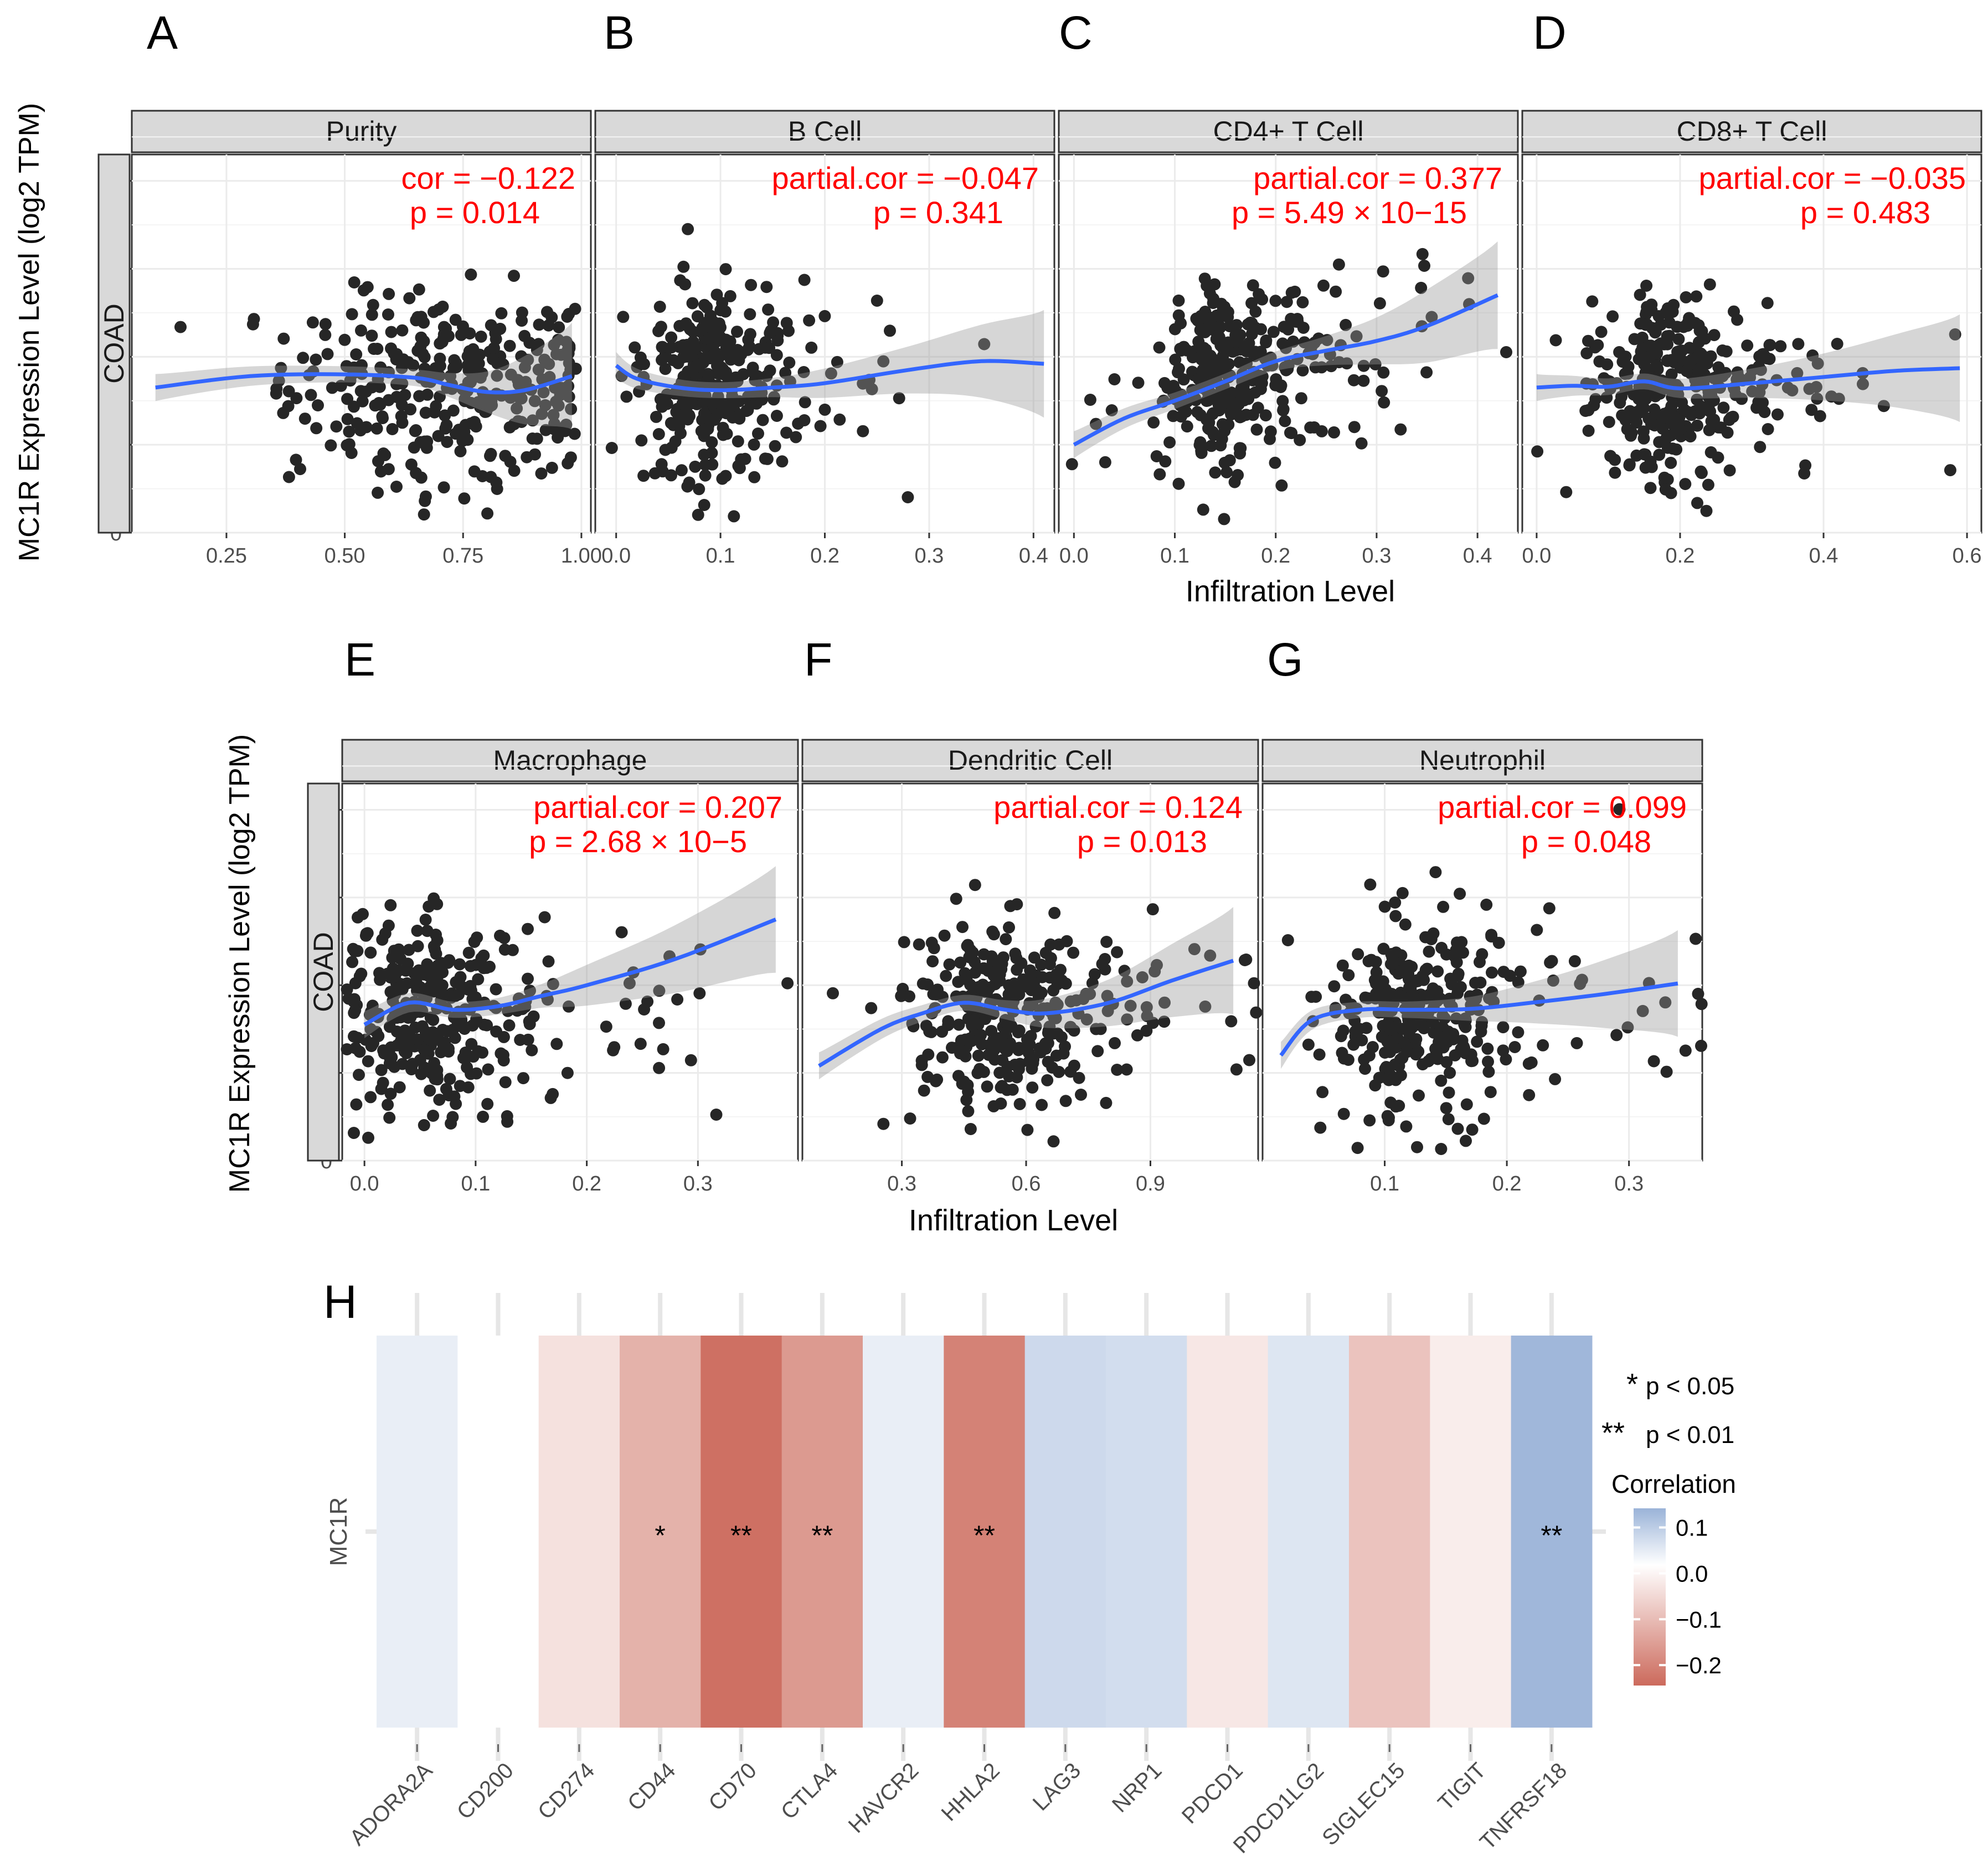  What do you see at coordinates (475, 1184) in the screenshot?
I see `x-tick-label: 0.1` at bounding box center [475, 1184].